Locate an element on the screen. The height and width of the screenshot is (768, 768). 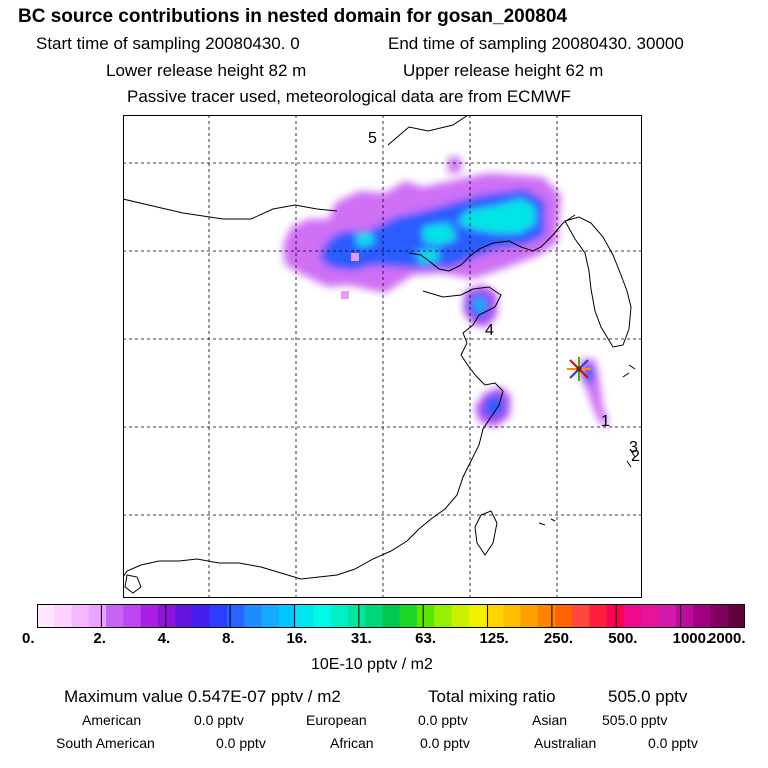
map-label-4: 4 is located at coordinates (489, 330).